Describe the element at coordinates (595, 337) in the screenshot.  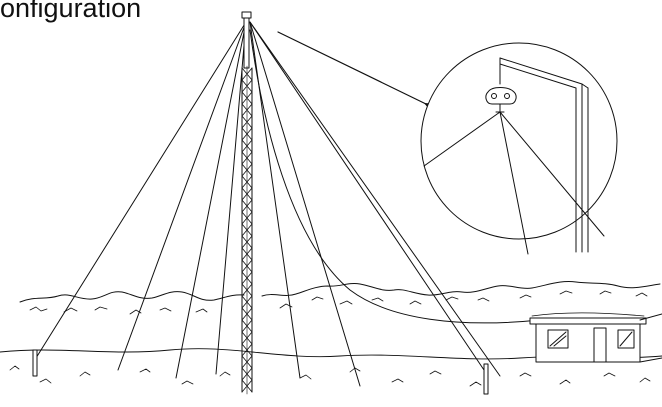
I see `building` at that location.